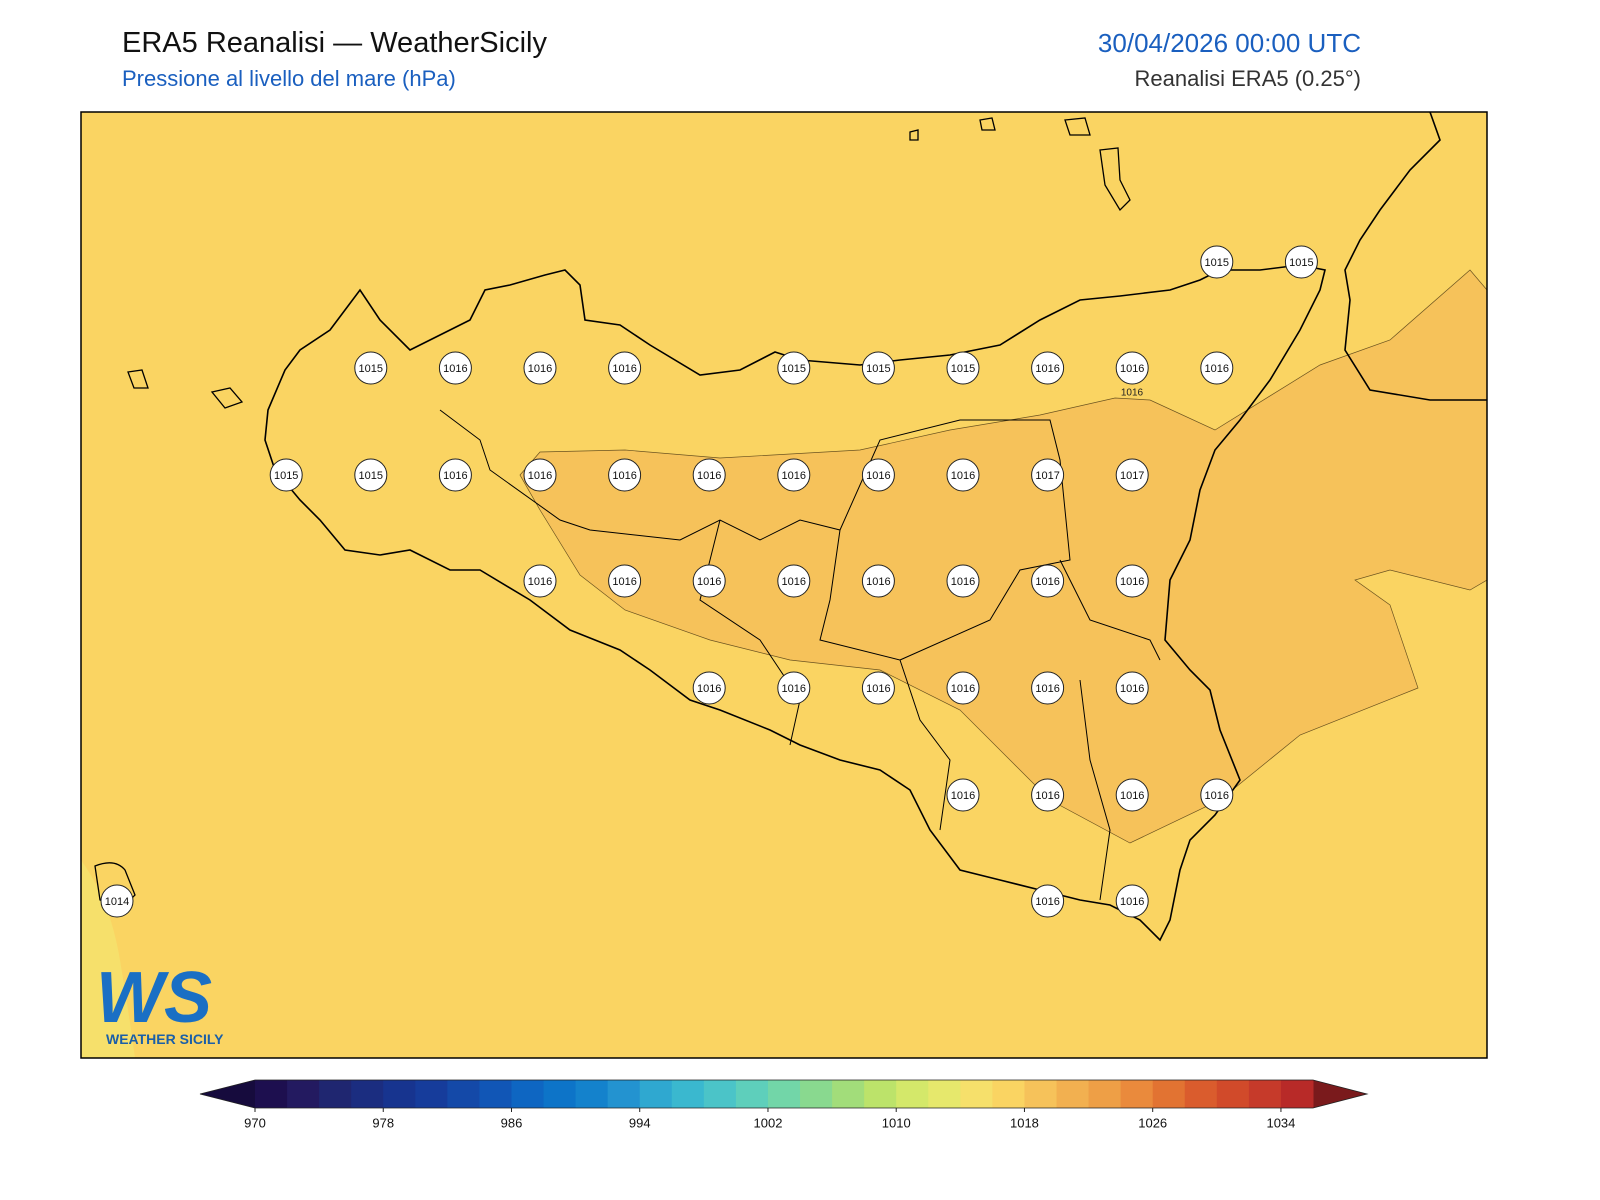 This screenshot has width=1600, height=1200. I want to click on datetime: 30/04/2026 00:00 UTC, so click(1229, 43).